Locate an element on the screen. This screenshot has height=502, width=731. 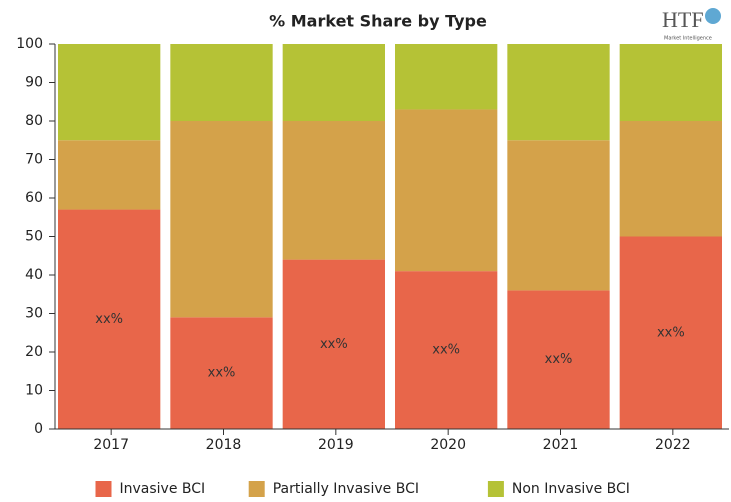
chart-title: % Market Share by Type is located at coordinates (378, 21).